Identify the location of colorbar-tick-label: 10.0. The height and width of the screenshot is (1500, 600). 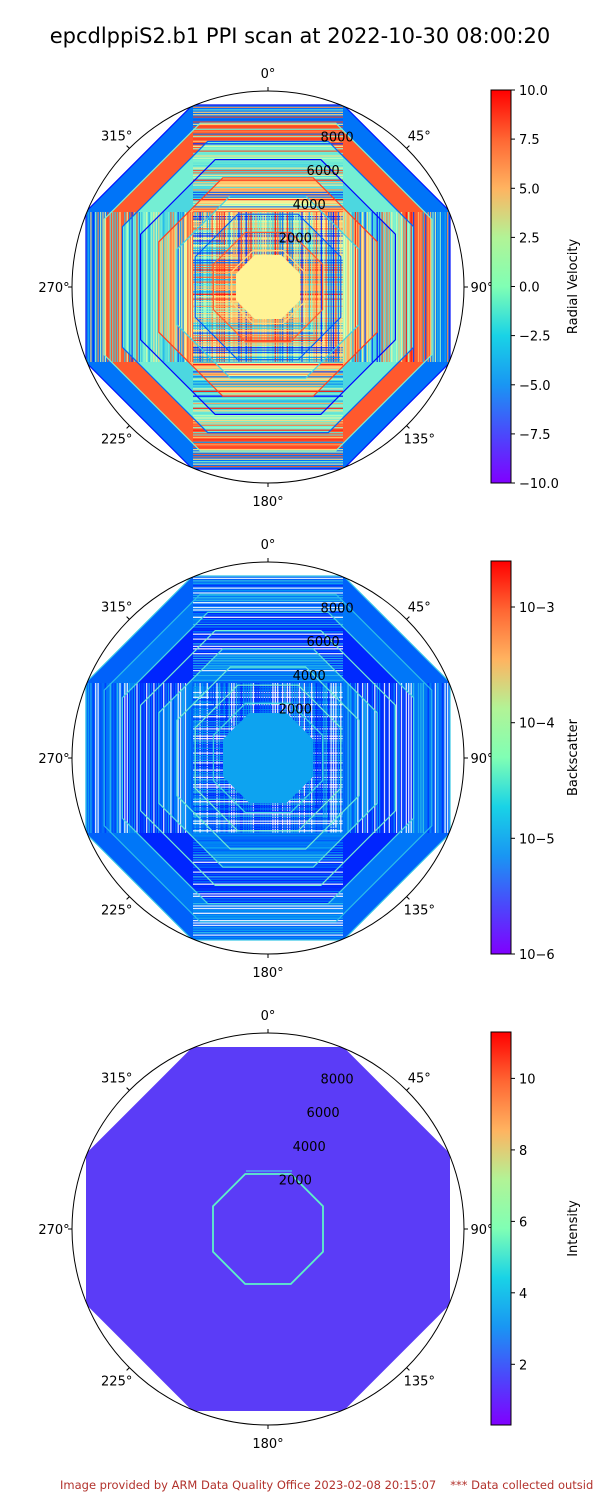
(533, 91).